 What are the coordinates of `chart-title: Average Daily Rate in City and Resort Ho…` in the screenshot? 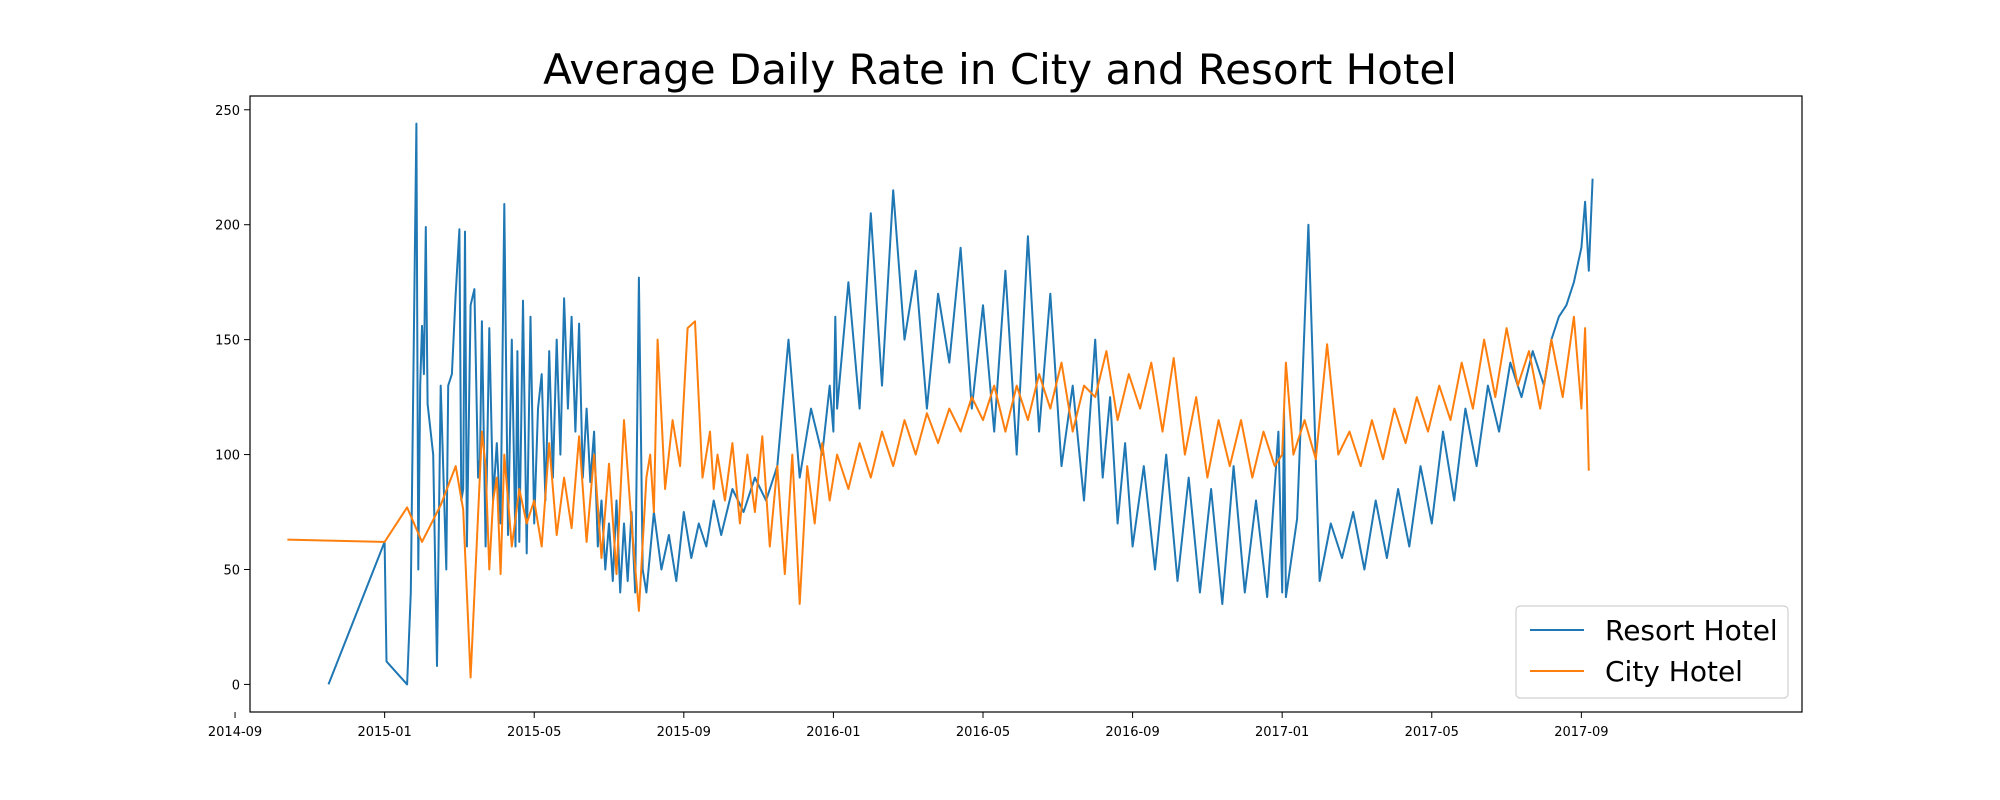 It's located at (1000, 69).